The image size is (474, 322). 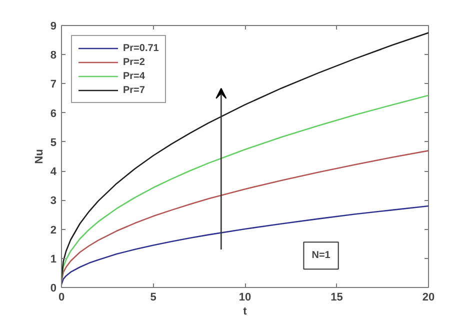 What do you see at coordinates (61, 298) in the screenshot?
I see `x-tick-label: 0` at bounding box center [61, 298].